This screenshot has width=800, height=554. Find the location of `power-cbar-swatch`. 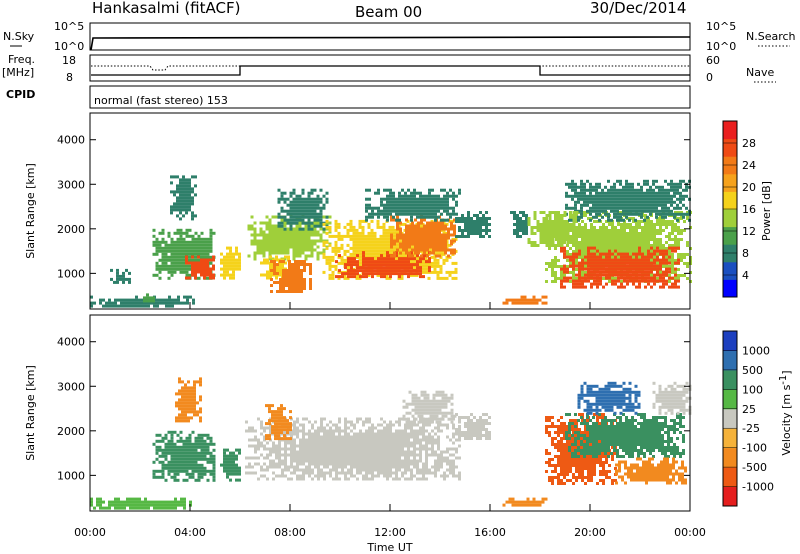

power-cbar-swatch is located at coordinates (730, 147).